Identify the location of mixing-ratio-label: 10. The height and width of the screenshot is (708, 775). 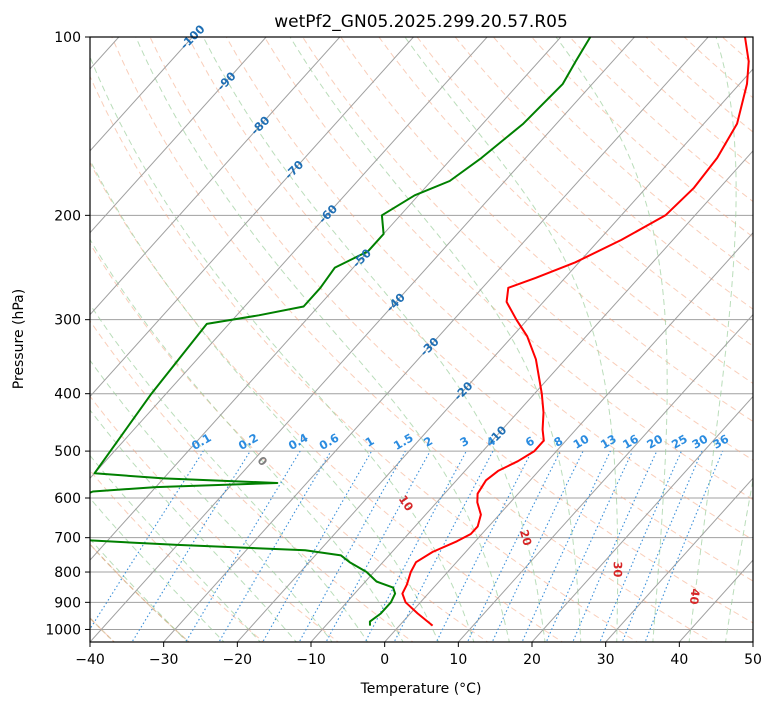
(581, 442).